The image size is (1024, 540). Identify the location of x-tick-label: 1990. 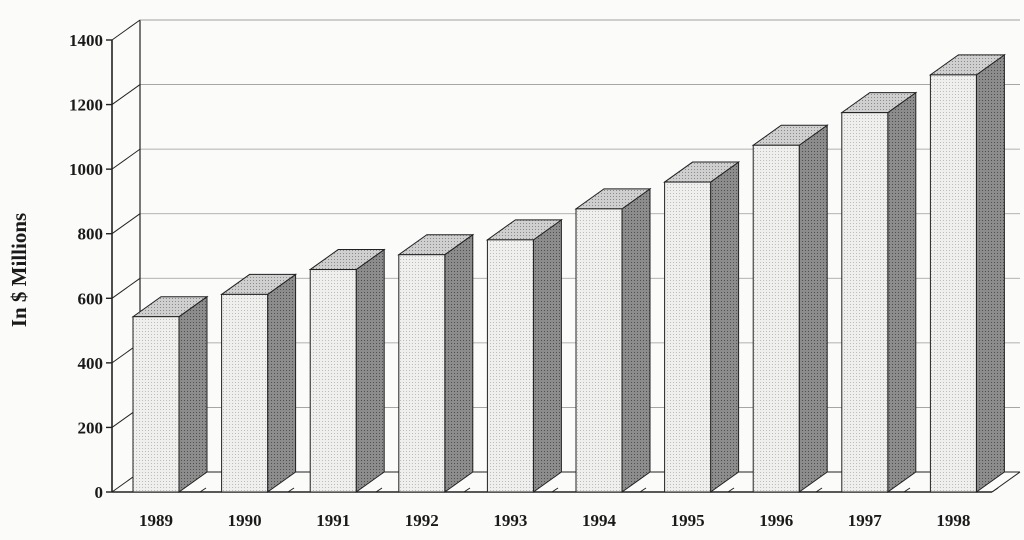
(245, 520).